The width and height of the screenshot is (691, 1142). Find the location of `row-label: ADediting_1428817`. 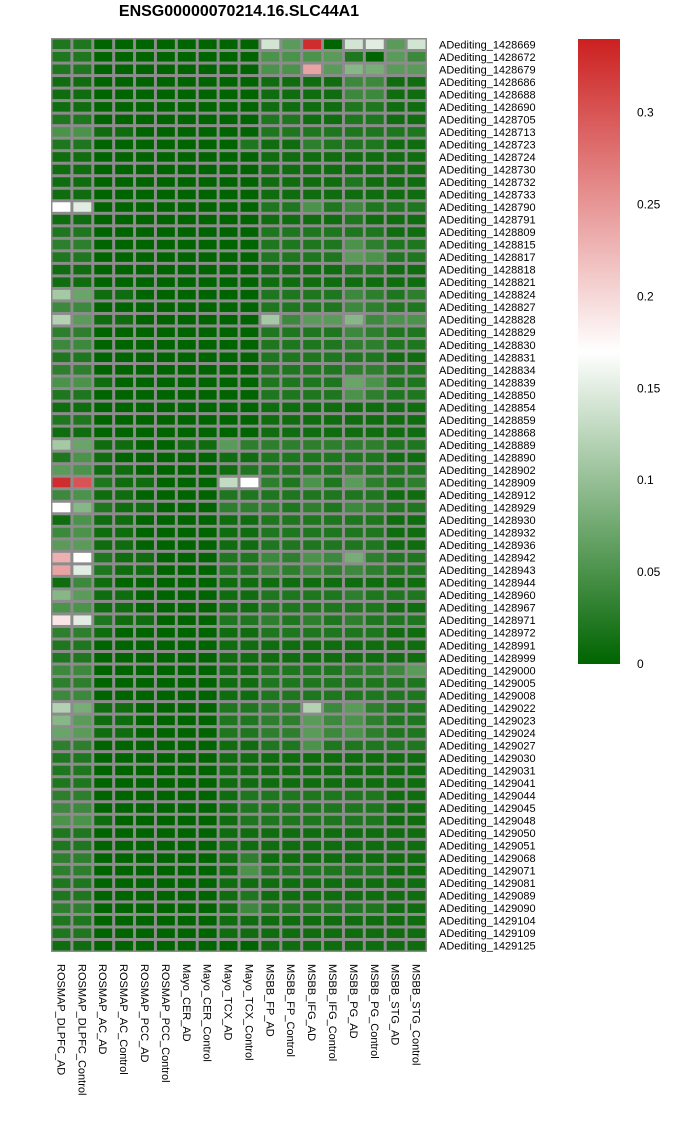

row-label: ADediting_1428817 is located at coordinates (487, 258).